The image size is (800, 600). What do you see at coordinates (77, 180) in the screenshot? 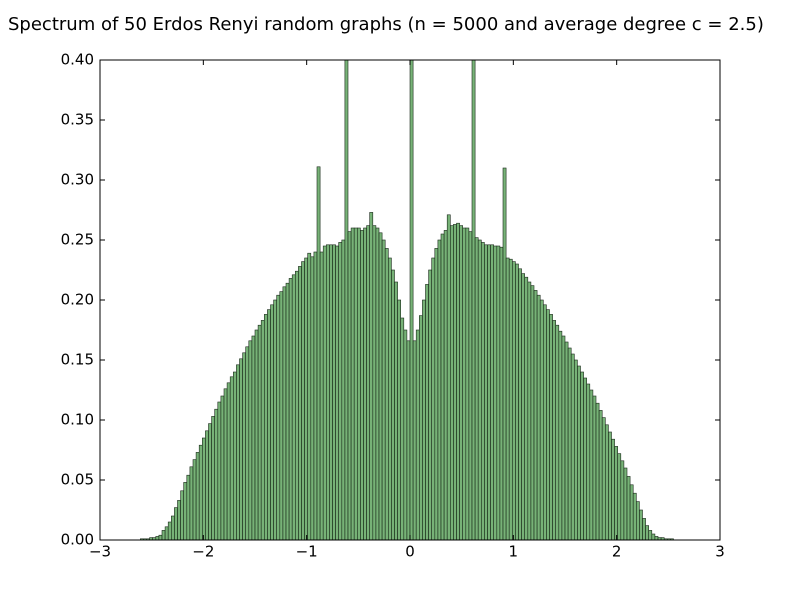
I see `y-tick-label: 0.30` at bounding box center [77, 180].